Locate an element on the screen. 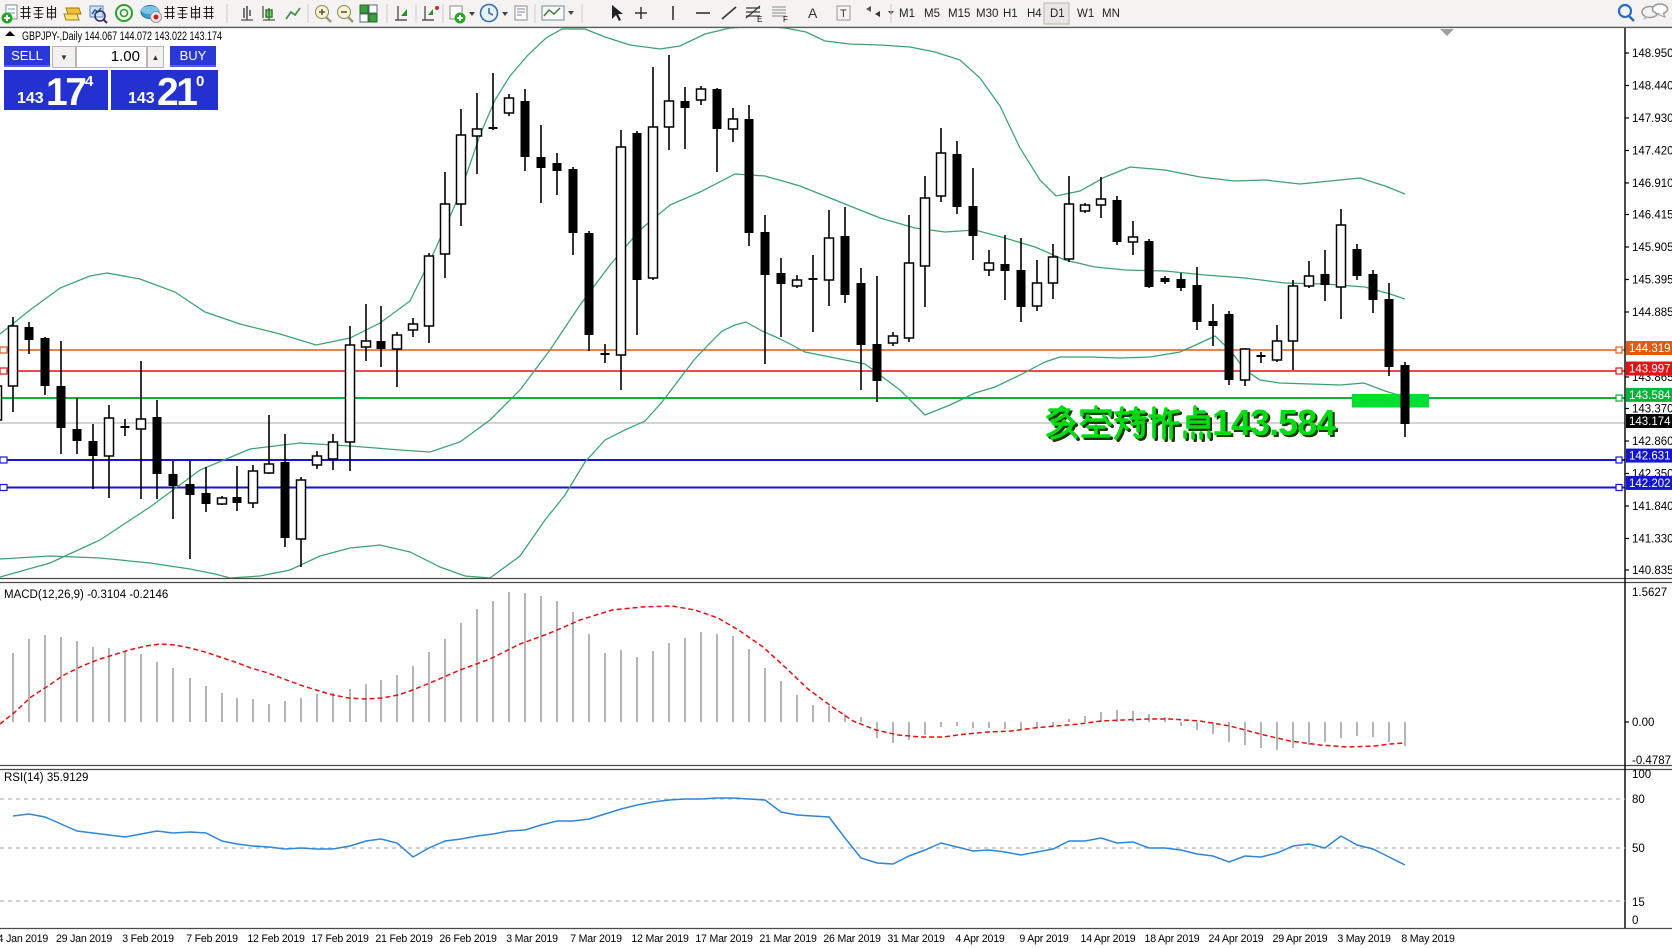  svg-text: 7 Feb 2019 is located at coordinates (212, 939).